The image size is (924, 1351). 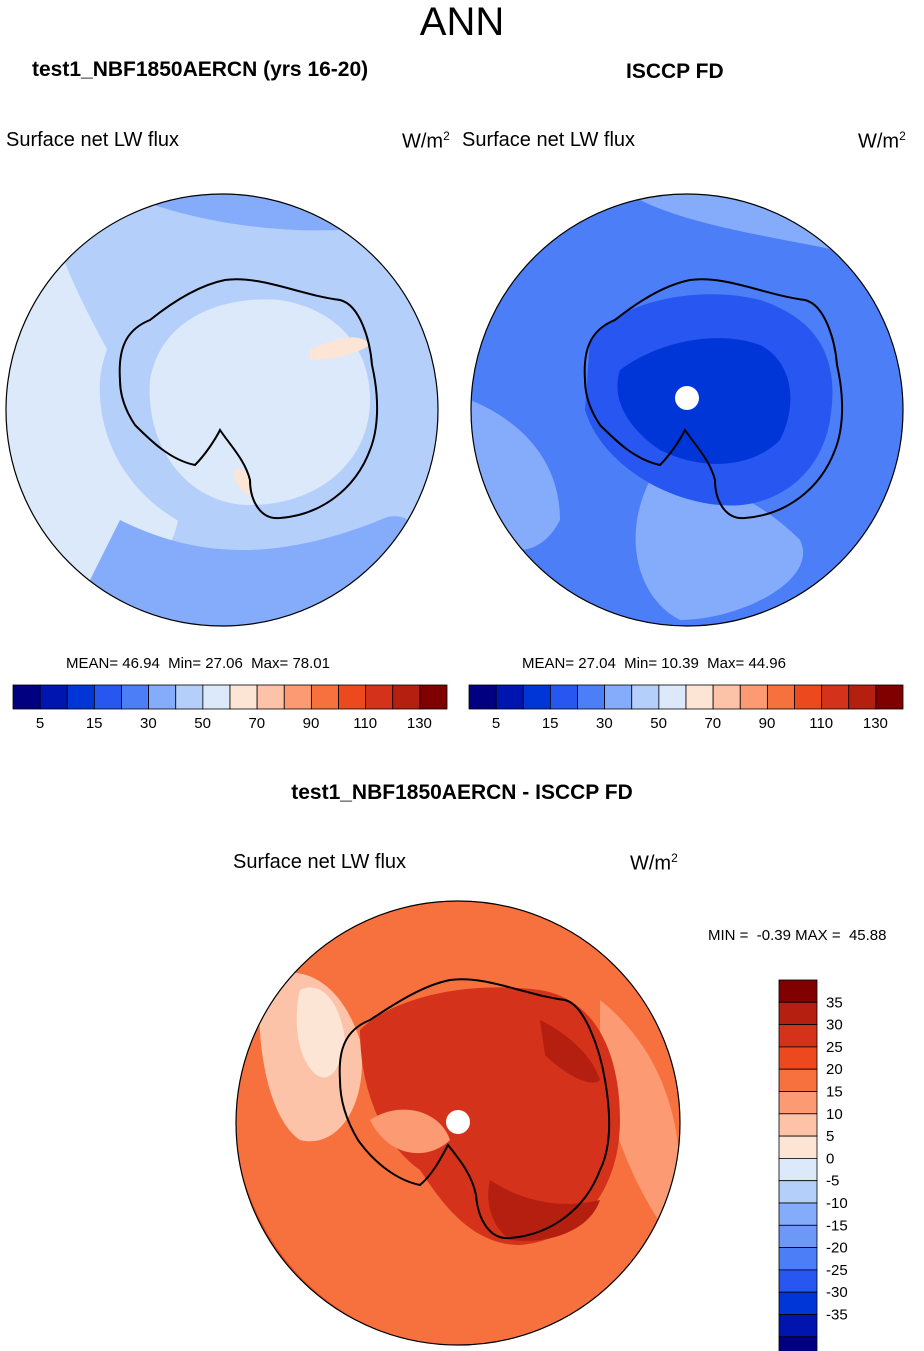 What do you see at coordinates (837, 1248) in the screenshot?
I see `colorbar-tick-label: -20` at bounding box center [837, 1248].